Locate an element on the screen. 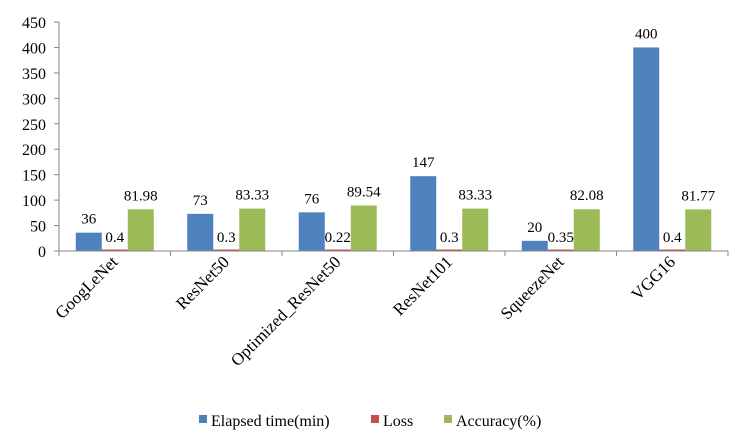 This screenshot has width=750, height=433. x-category-label: GoogLeNet is located at coordinates (86, 287).